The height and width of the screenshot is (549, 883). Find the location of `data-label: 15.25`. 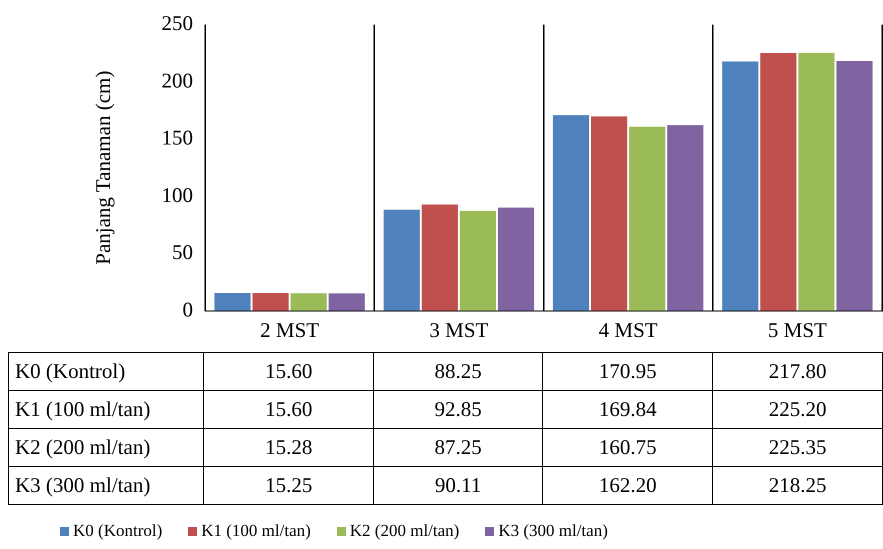

data-label: 15.25 is located at coordinates (289, 485).